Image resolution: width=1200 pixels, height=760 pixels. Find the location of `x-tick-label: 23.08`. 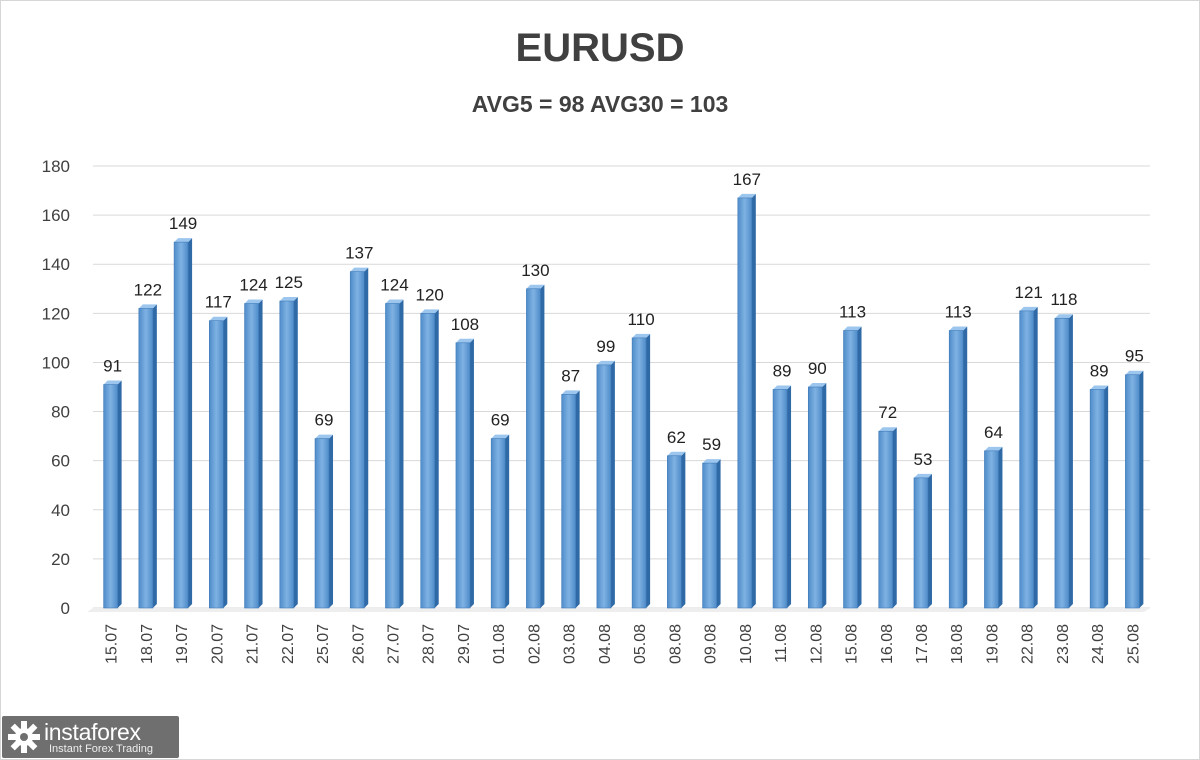

x-tick-label: 23.08 is located at coordinates (1063, 644).